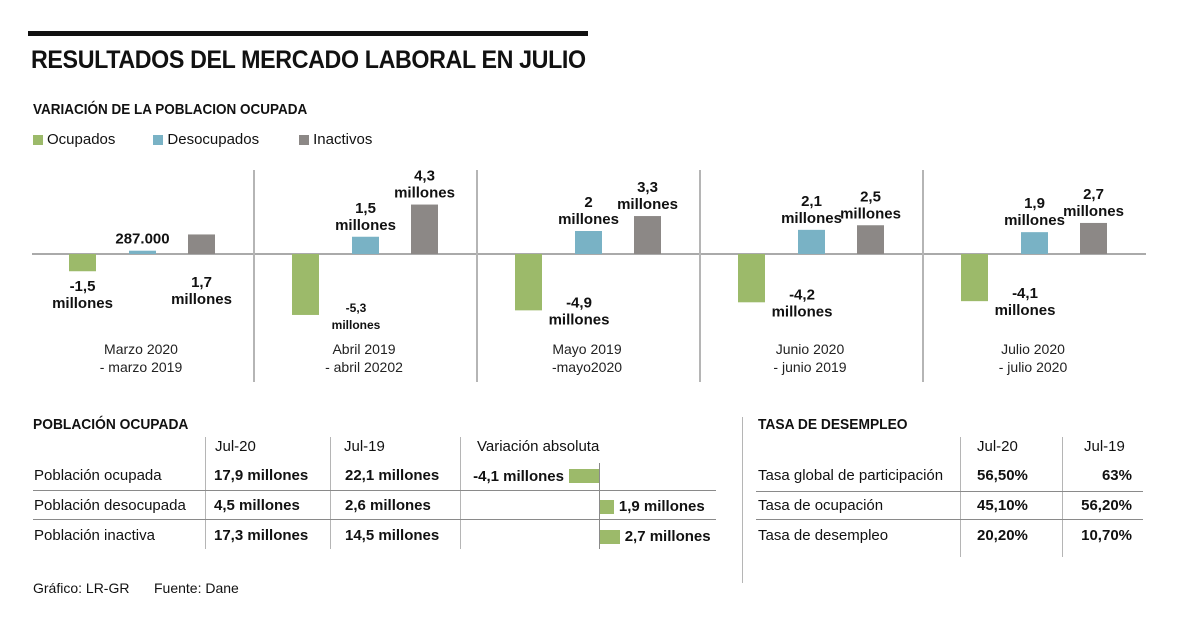 Image resolution: width=1200 pixels, height=632 pixels. Describe the element at coordinates (424, 176) in the screenshot. I see `data-label: 4,3` at that location.